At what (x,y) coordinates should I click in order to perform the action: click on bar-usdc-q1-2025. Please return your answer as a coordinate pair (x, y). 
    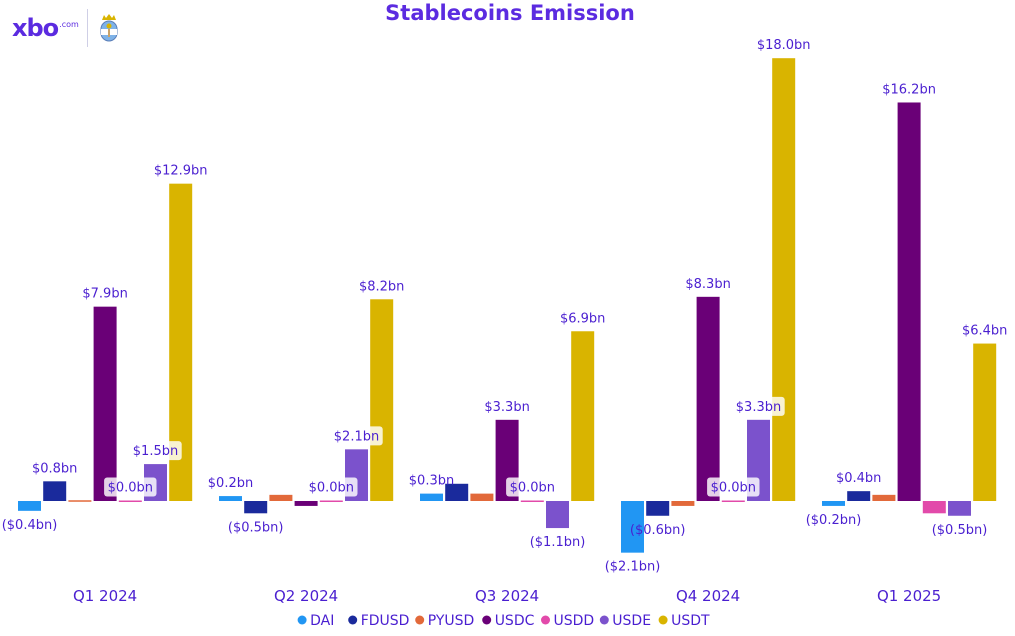
    Looking at the image, I should click on (909, 301).